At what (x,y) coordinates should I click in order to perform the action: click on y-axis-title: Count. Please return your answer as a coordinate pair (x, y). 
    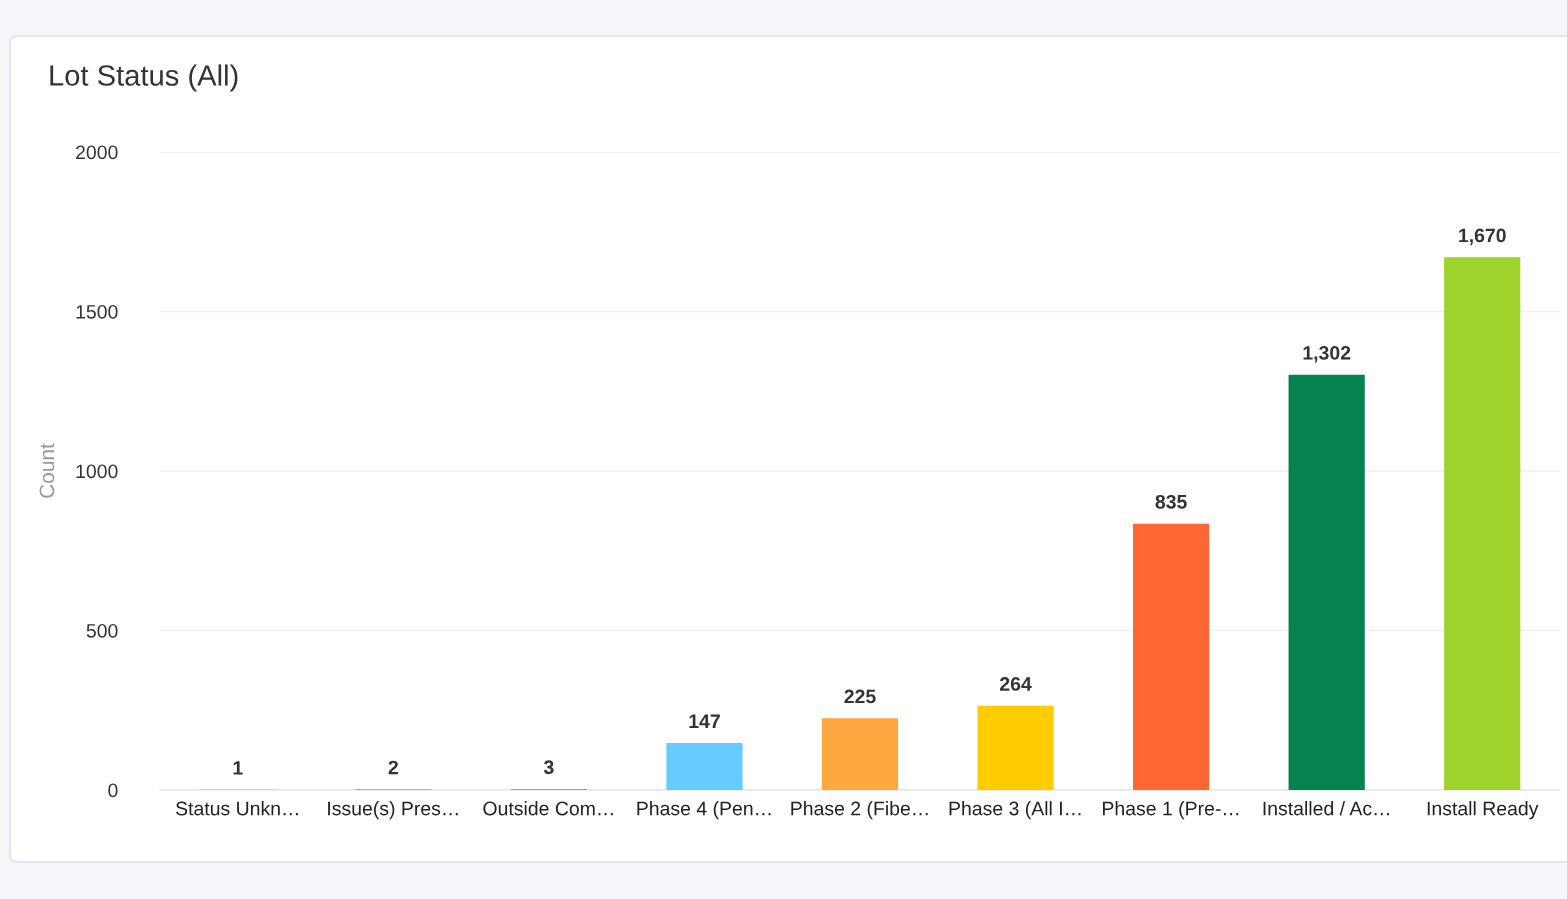
    Looking at the image, I should click on (47, 470).